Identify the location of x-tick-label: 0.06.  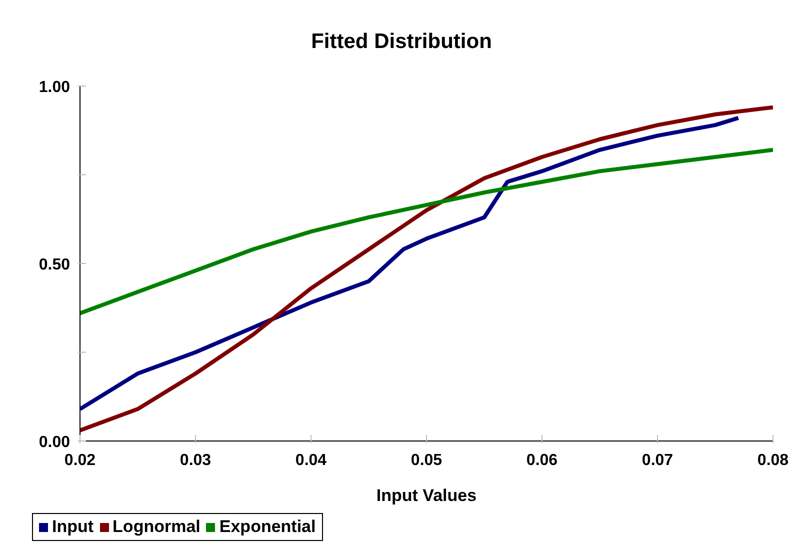
(542, 460).